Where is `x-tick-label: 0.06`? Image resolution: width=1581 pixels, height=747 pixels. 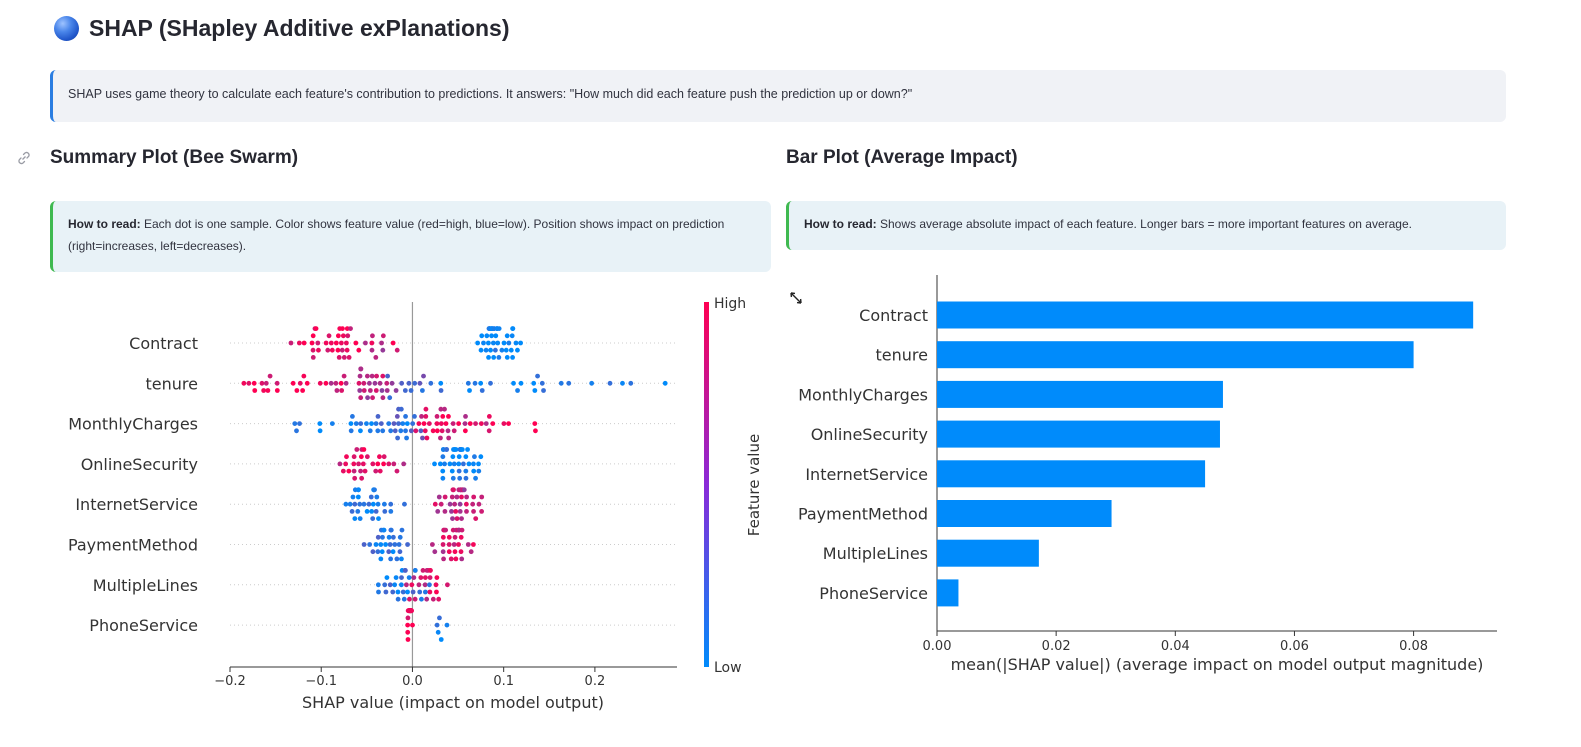 x-tick-label: 0.06 is located at coordinates (1294, 646).